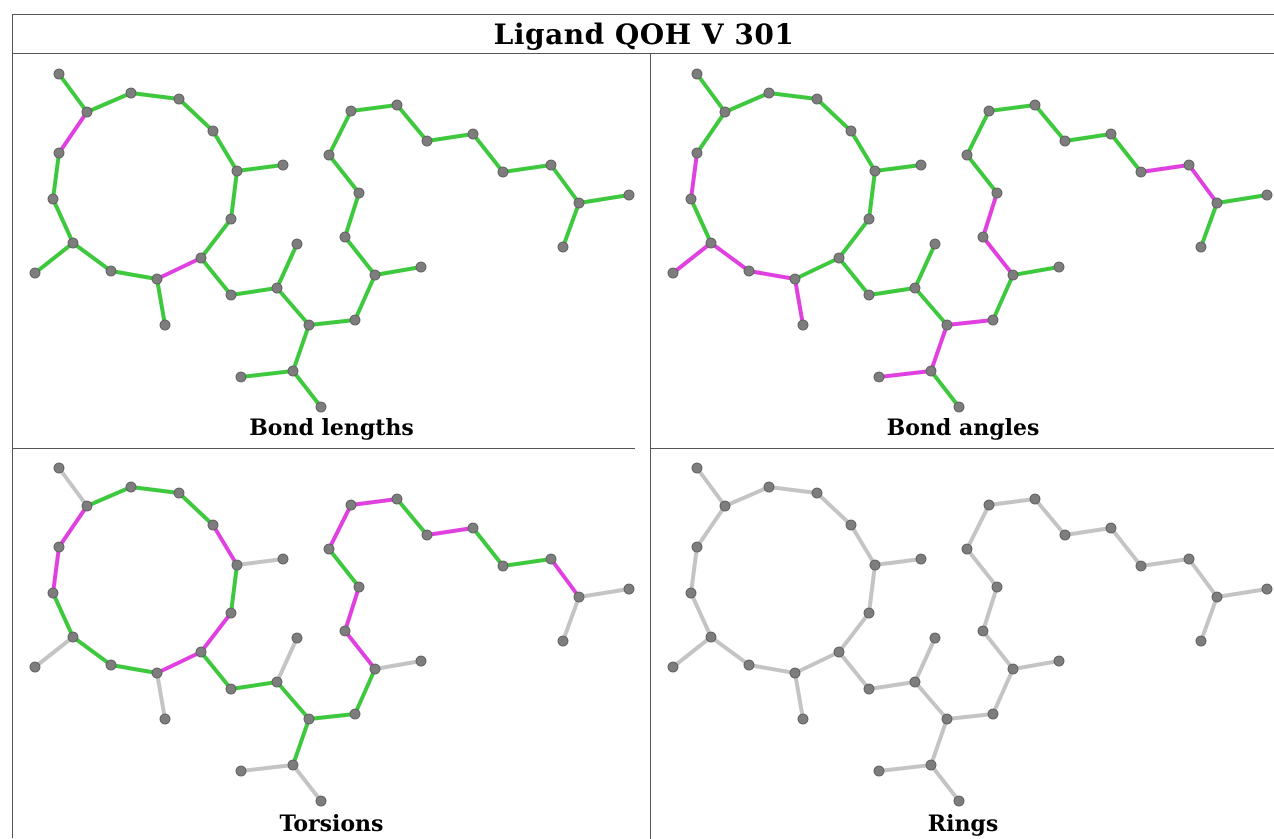 The width and height of the screenshot is (1274, 839). I want to click on table-title-row: Ligand QOH V 301, so click(643, 34).